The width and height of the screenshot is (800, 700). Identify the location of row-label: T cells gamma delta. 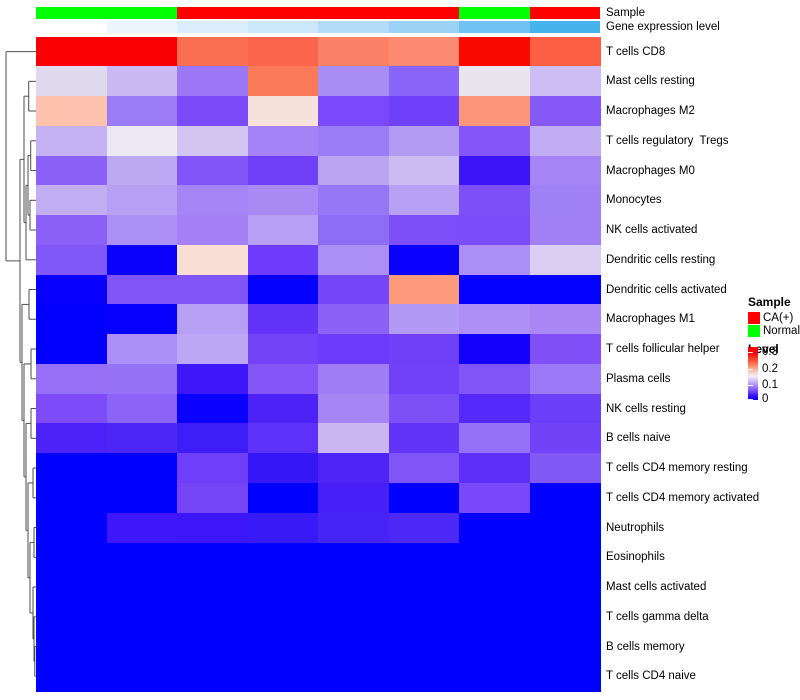
(657, 616).